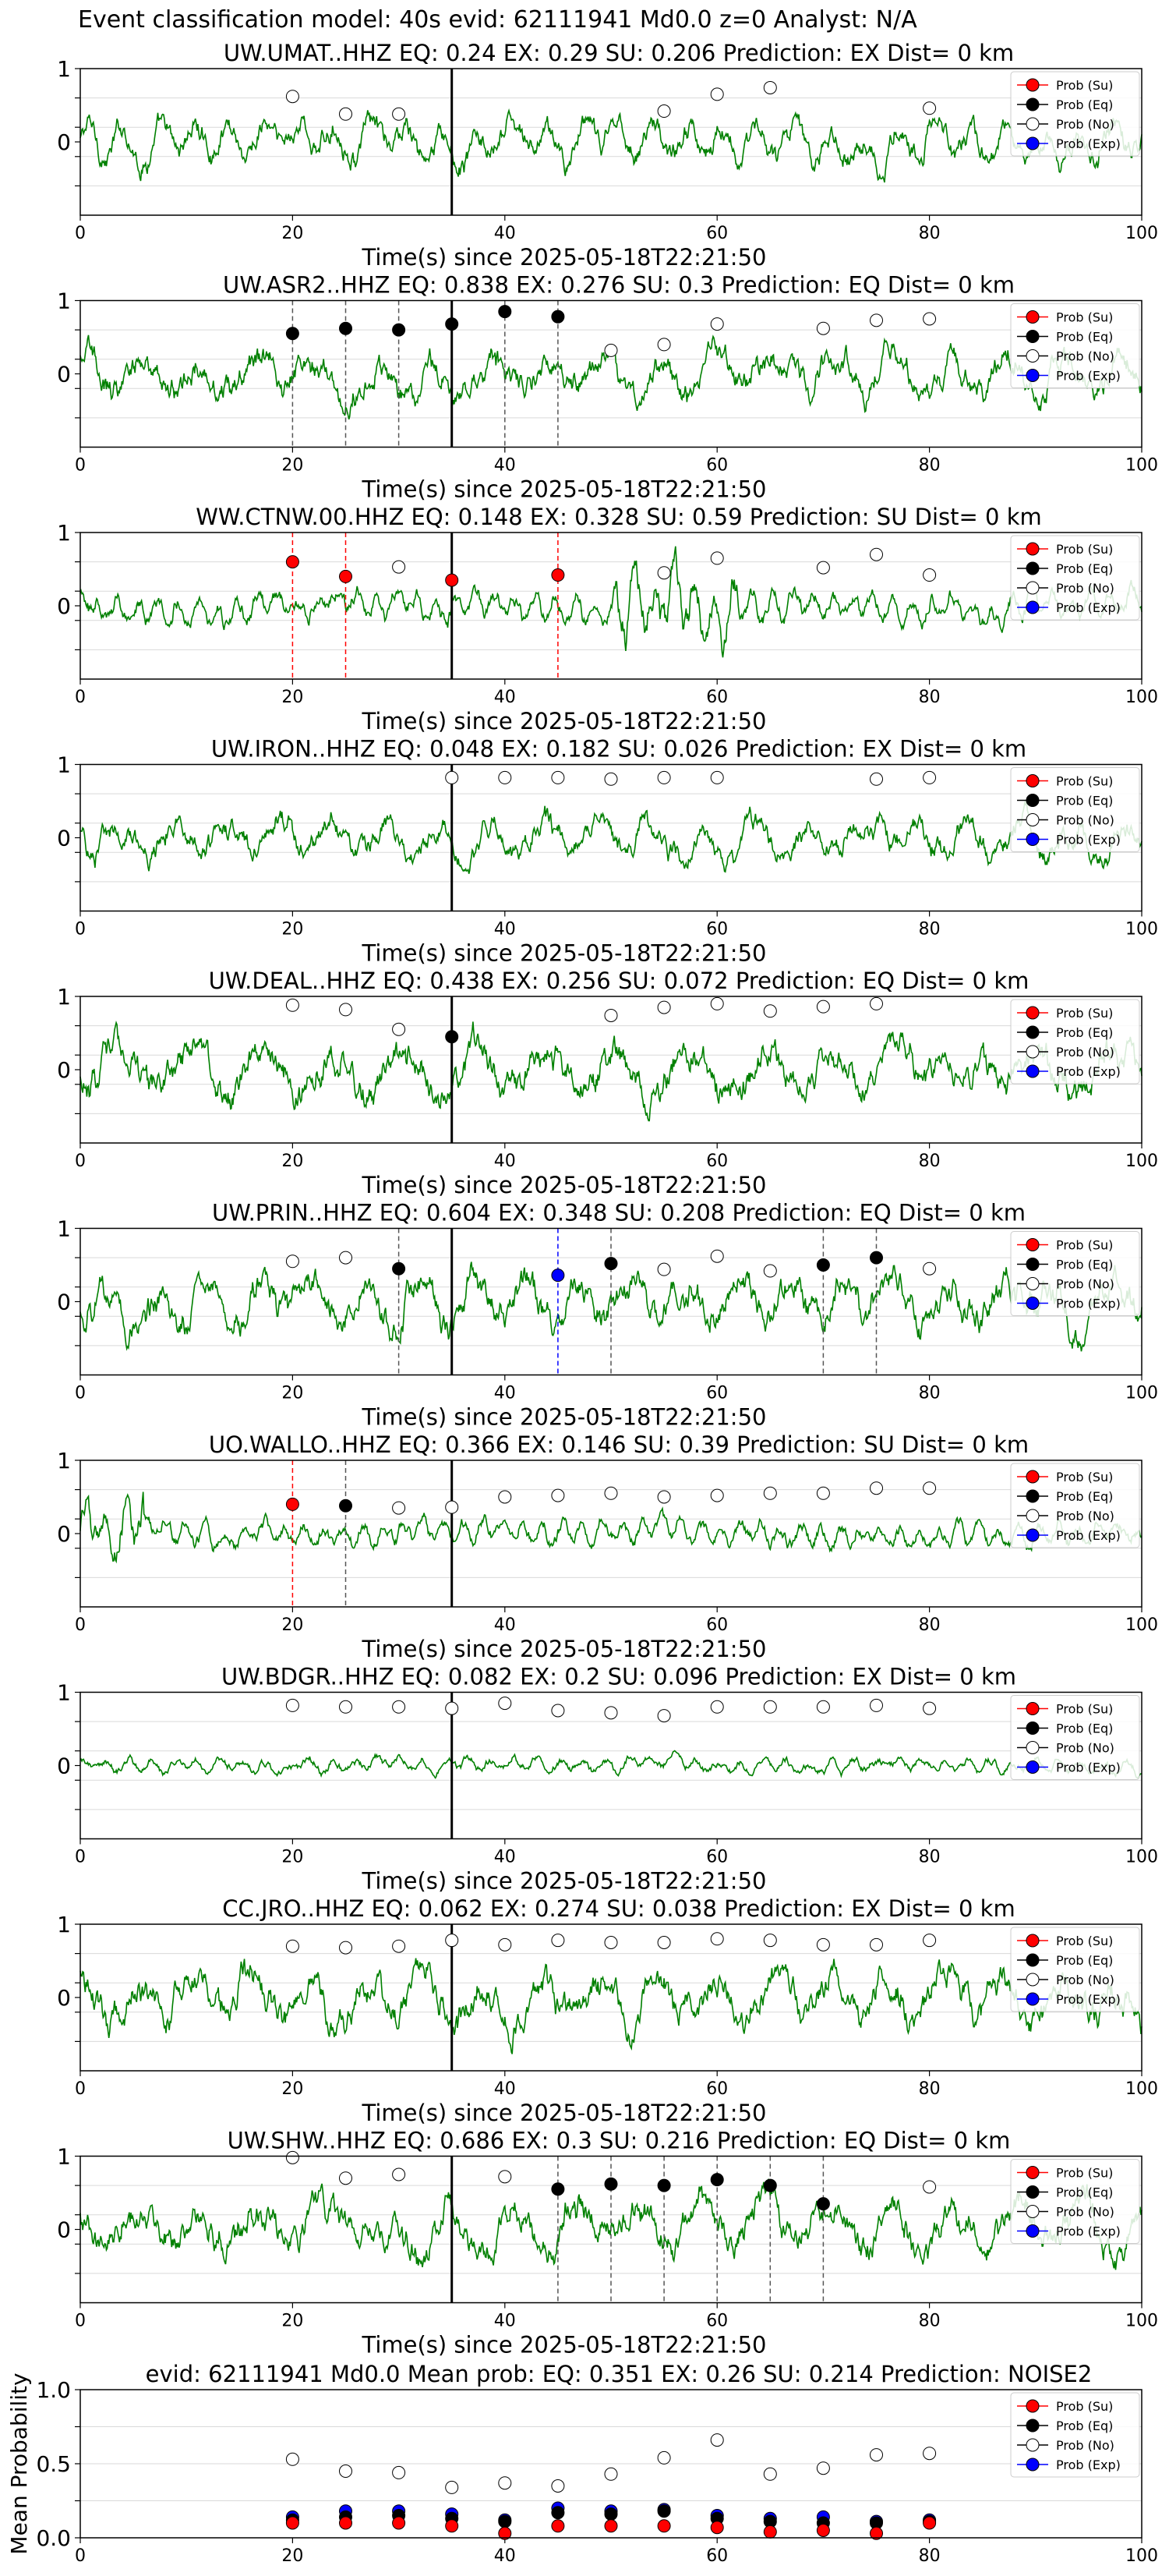  Describe the element at coordinates (558, 1276) in the screenshot. I see `data-point-probexp` at that location.